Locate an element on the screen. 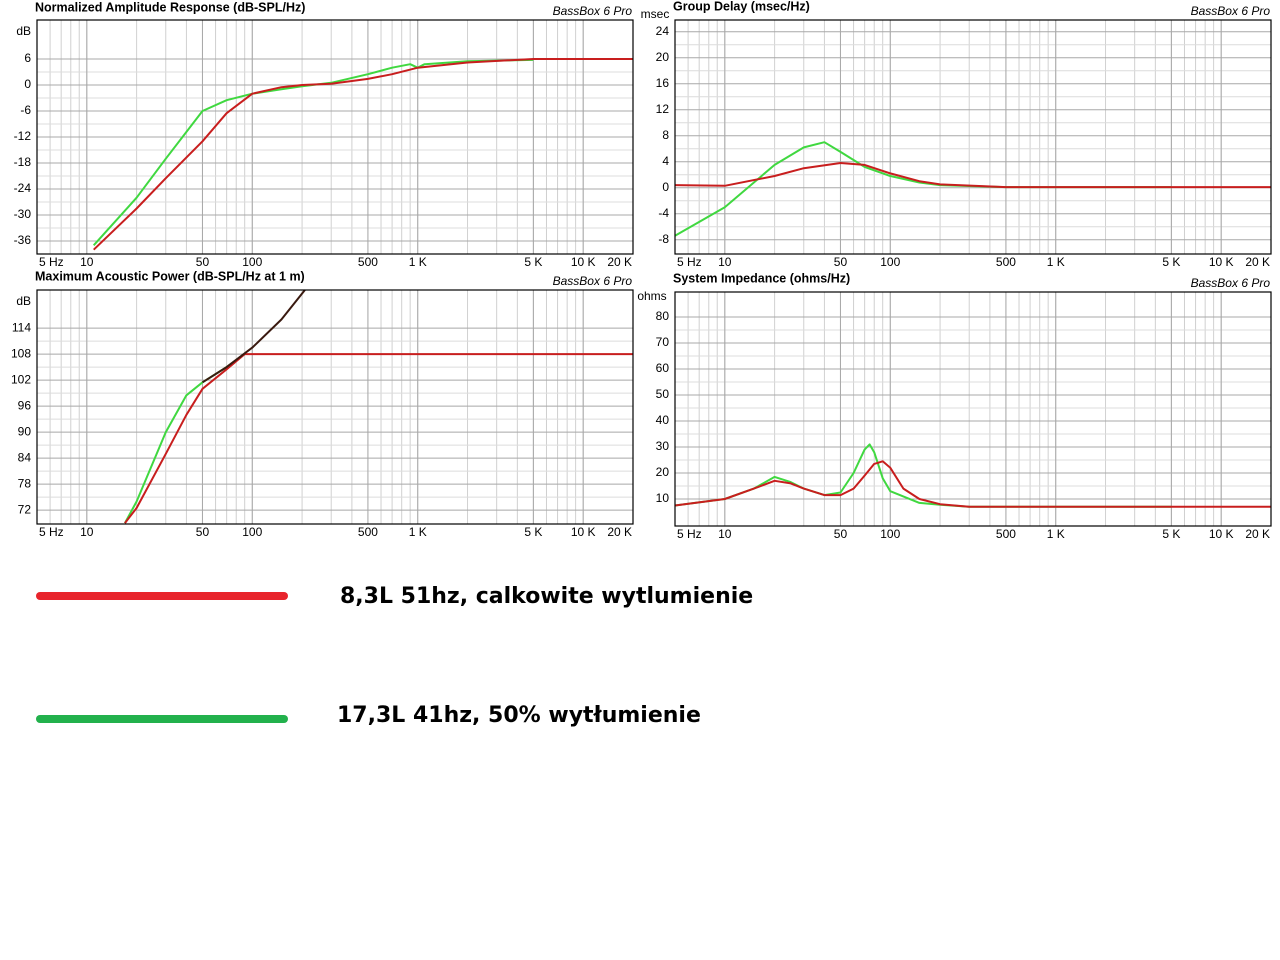  y-tick-label: 16 is located at coordinates (663, 83).